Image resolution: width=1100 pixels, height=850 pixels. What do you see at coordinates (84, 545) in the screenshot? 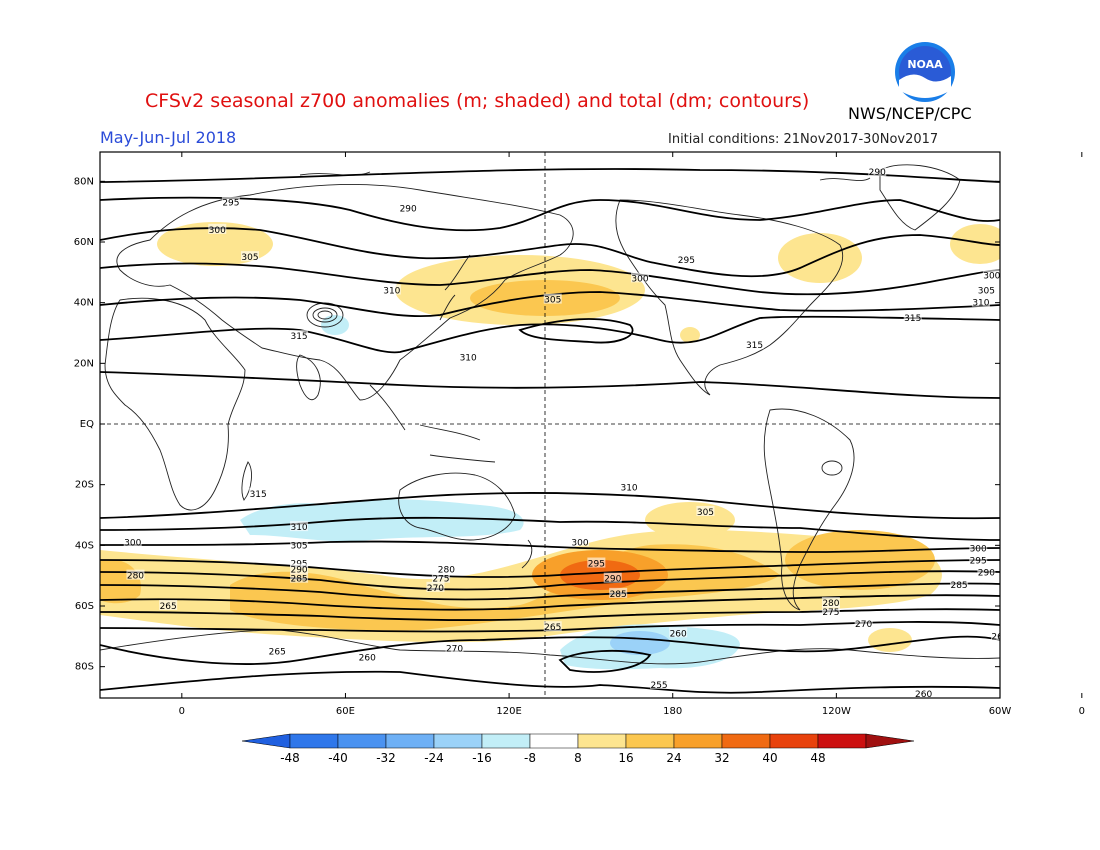
I see `lat-tick-label: 40S` at bounding box center [84, 545].